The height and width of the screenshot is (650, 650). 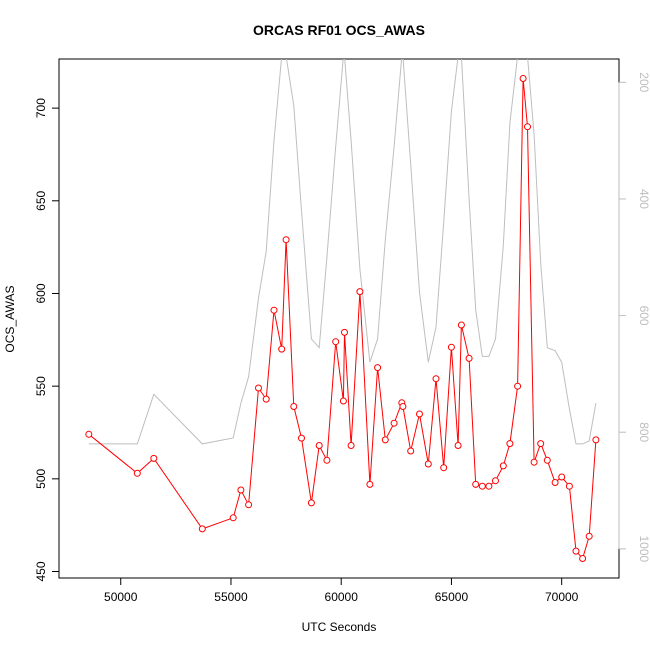 I want to click on y2-tick-label: 200, so click(x=643, y=82).